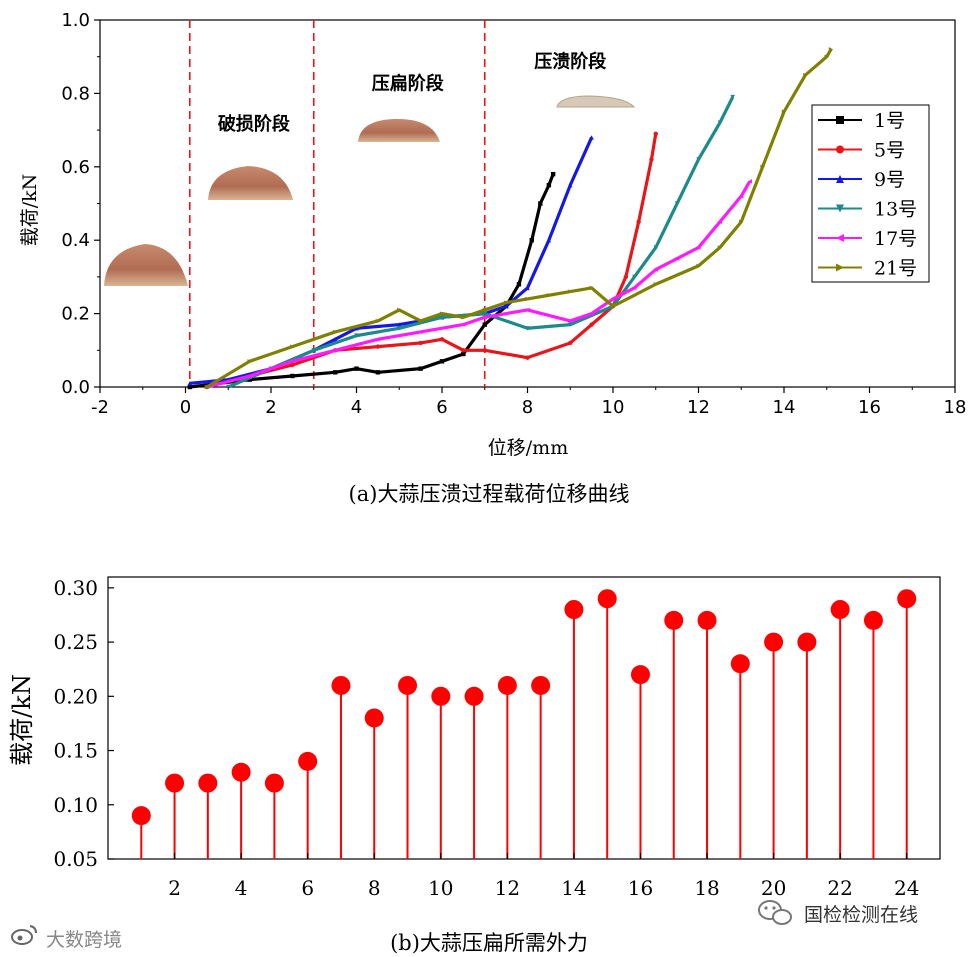  I want to click on x-tick-label-b: 20, so click(773, 888).